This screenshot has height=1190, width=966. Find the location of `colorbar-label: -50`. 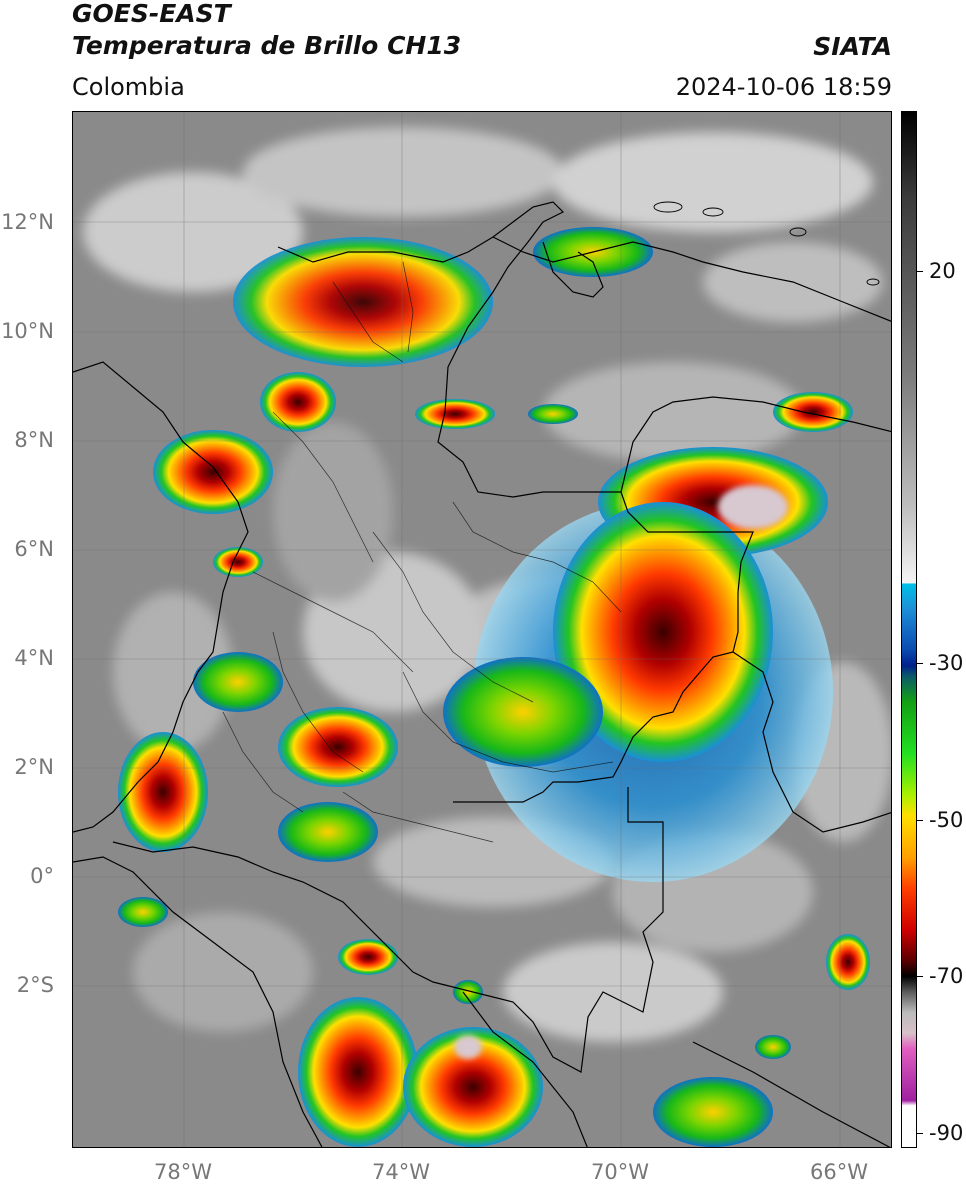

colorbar-label: -50 is located at coordinates (946, 820).